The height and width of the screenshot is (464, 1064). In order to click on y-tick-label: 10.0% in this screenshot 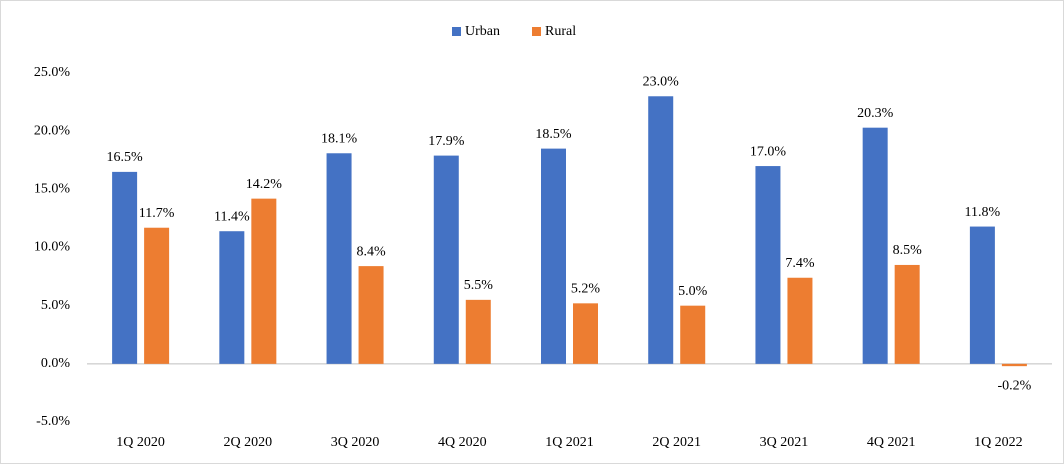, I will do `click(52, 247)`.